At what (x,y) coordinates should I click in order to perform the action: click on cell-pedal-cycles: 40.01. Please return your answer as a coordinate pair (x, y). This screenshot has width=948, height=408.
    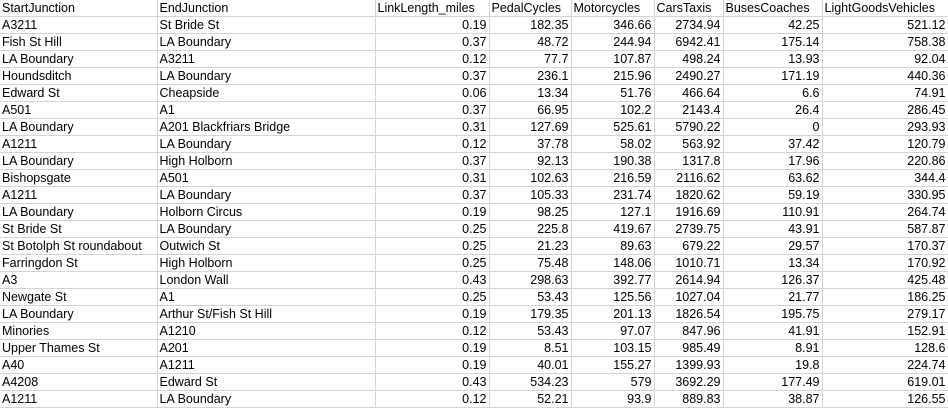
    Looking at the image, I should click on (530, 365).